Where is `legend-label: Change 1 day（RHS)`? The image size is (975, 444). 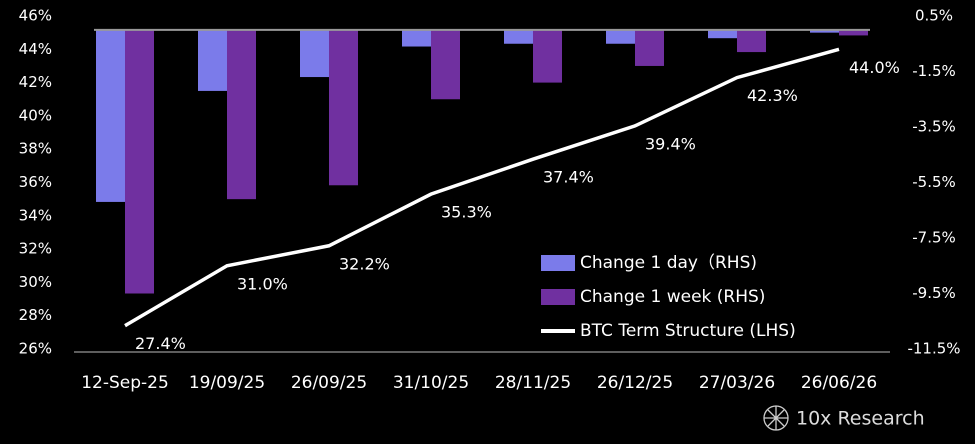
legend-label: Change 1 day（RHS) is located at coordinates (668, 263).